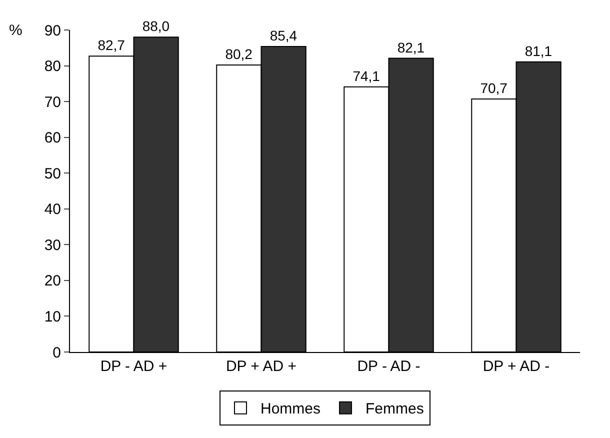 The width and height of the screenshot is (610, 438). Describe the element at coordinates (52, 317) in the screenshot. I see `y-tick-label: 10` at that location.